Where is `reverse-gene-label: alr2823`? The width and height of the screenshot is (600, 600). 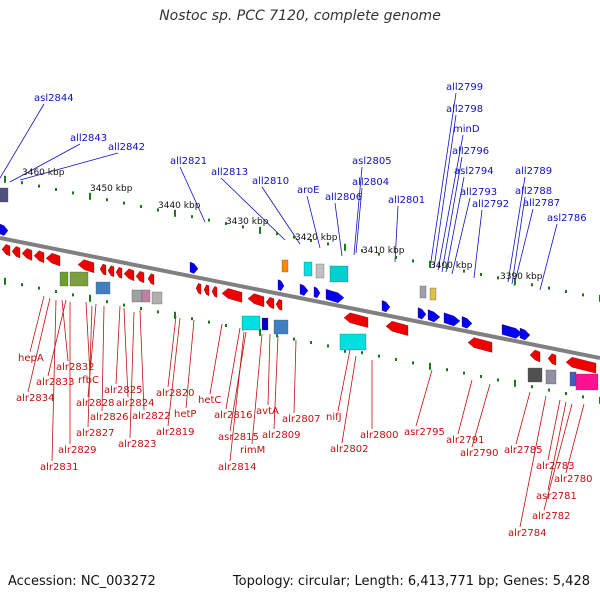
reverse-gene-label: alr2823 is located at coordinates (137, 444).